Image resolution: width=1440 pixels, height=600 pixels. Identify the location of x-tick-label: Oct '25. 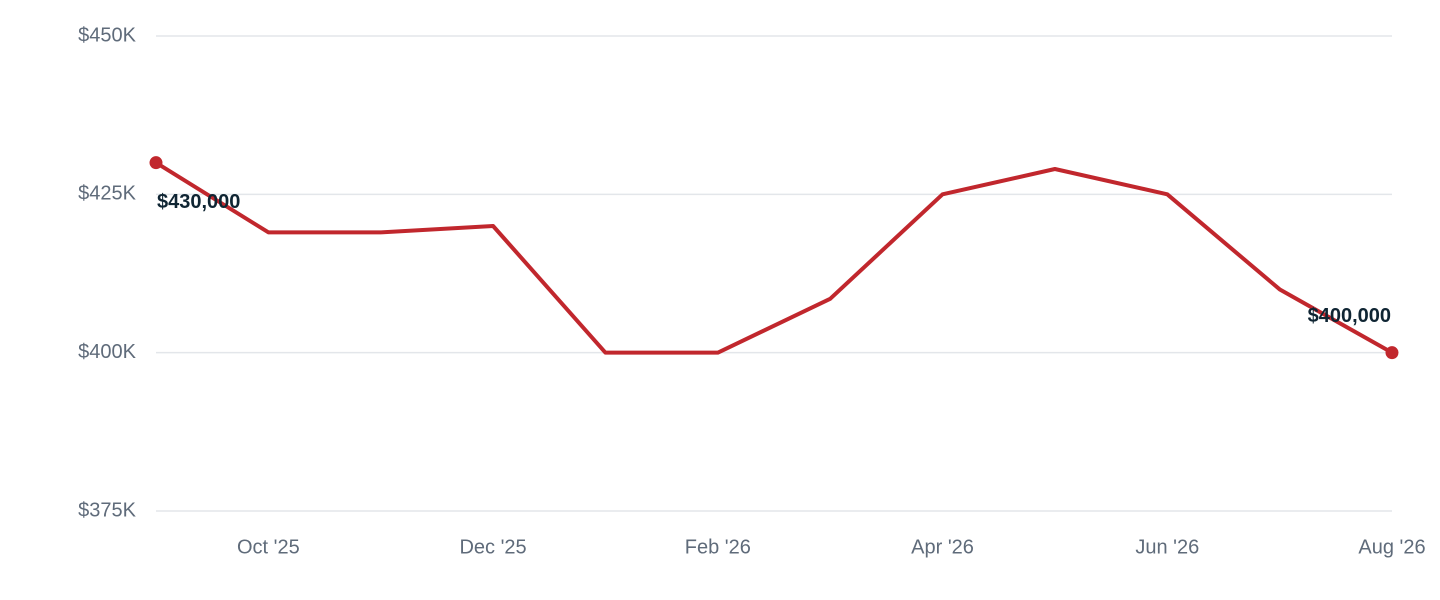
(268, 547).